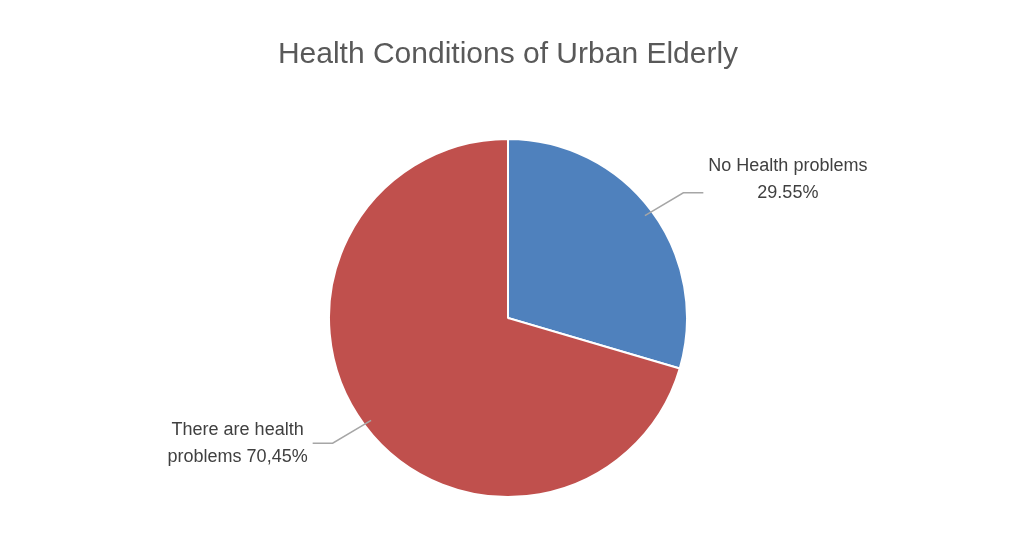 This screenshot has width=1016, height=552. What do you see at coordinates (788, 191) in the screenshot?
I see `data-label: 29.55%` at bounding box center [788, 191].